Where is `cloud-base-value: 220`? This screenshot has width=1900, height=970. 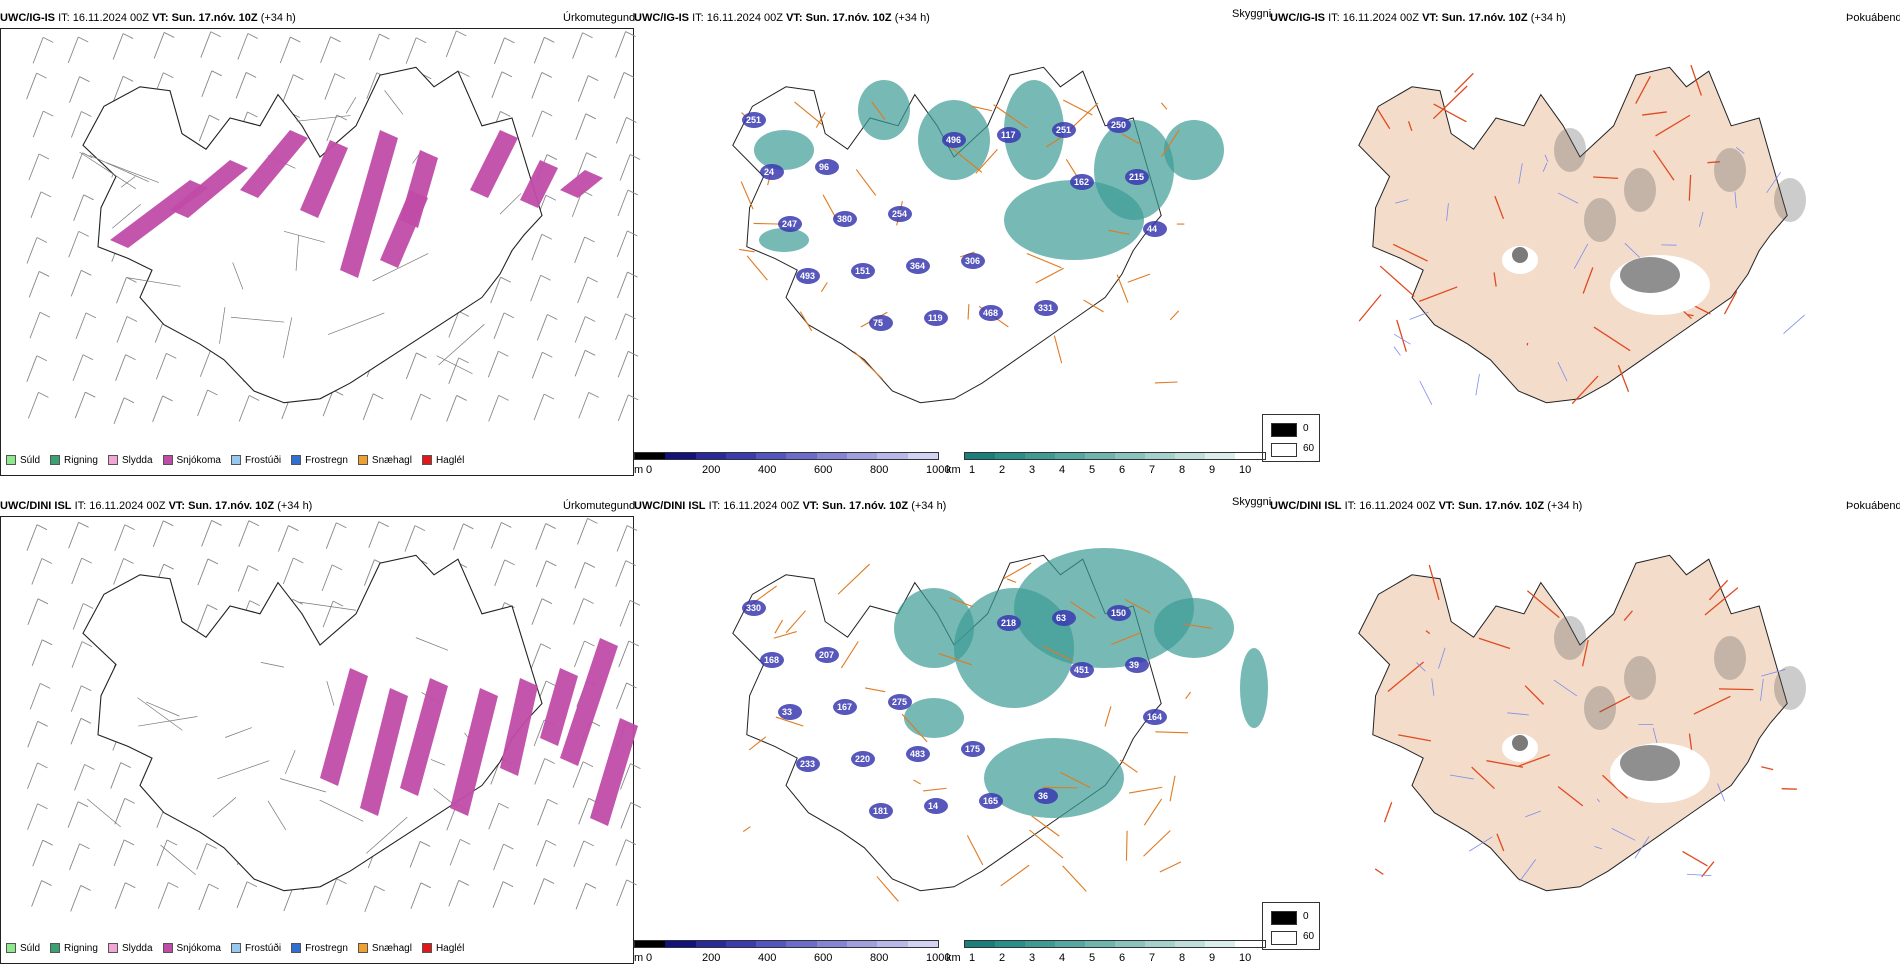 cloud-base-value: 220 is located at coordinates (862, 759).